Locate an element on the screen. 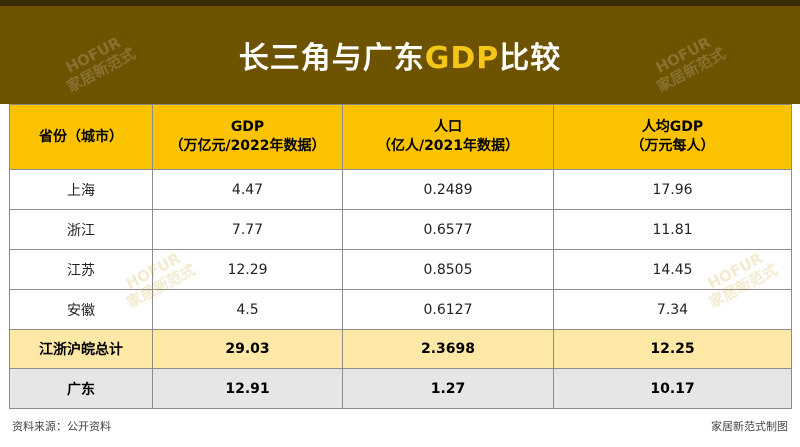 The image size is (800, 447). total-row: 江浙沪皖总计 29.03 2.3698 12.25 is located at coordinates (400, 349).